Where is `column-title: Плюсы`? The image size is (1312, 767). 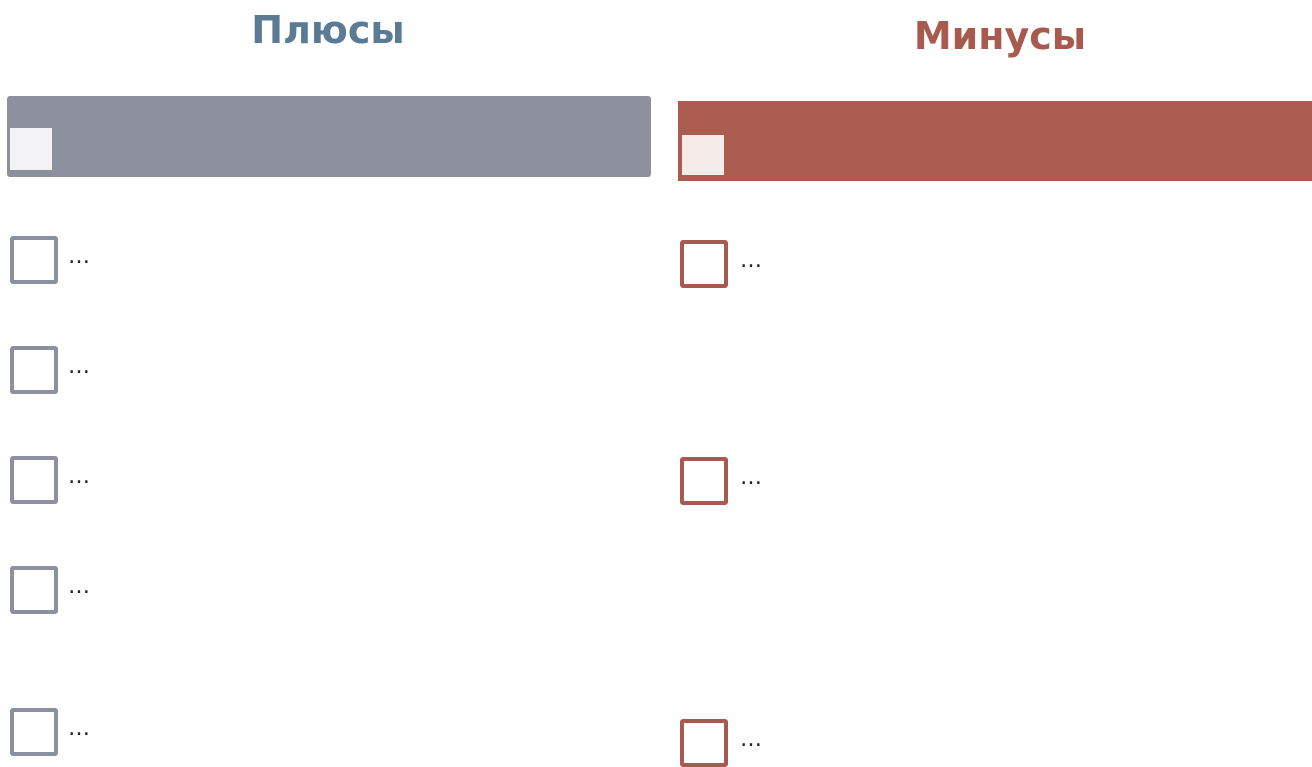 column-title: Плюсы is located at coordinates (328, 30).